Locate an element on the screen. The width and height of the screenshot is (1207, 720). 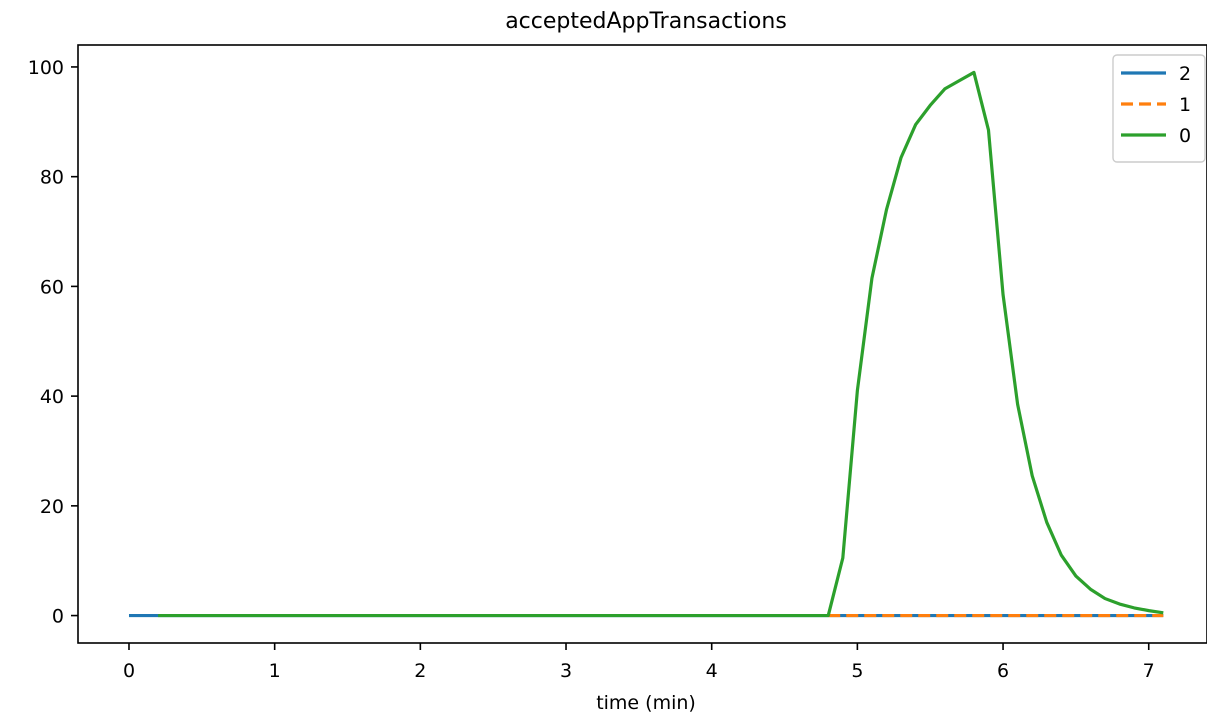
x-axis-ticks: 0 1 2 3 4 5 6 7 is located at coordinates (639, 662).